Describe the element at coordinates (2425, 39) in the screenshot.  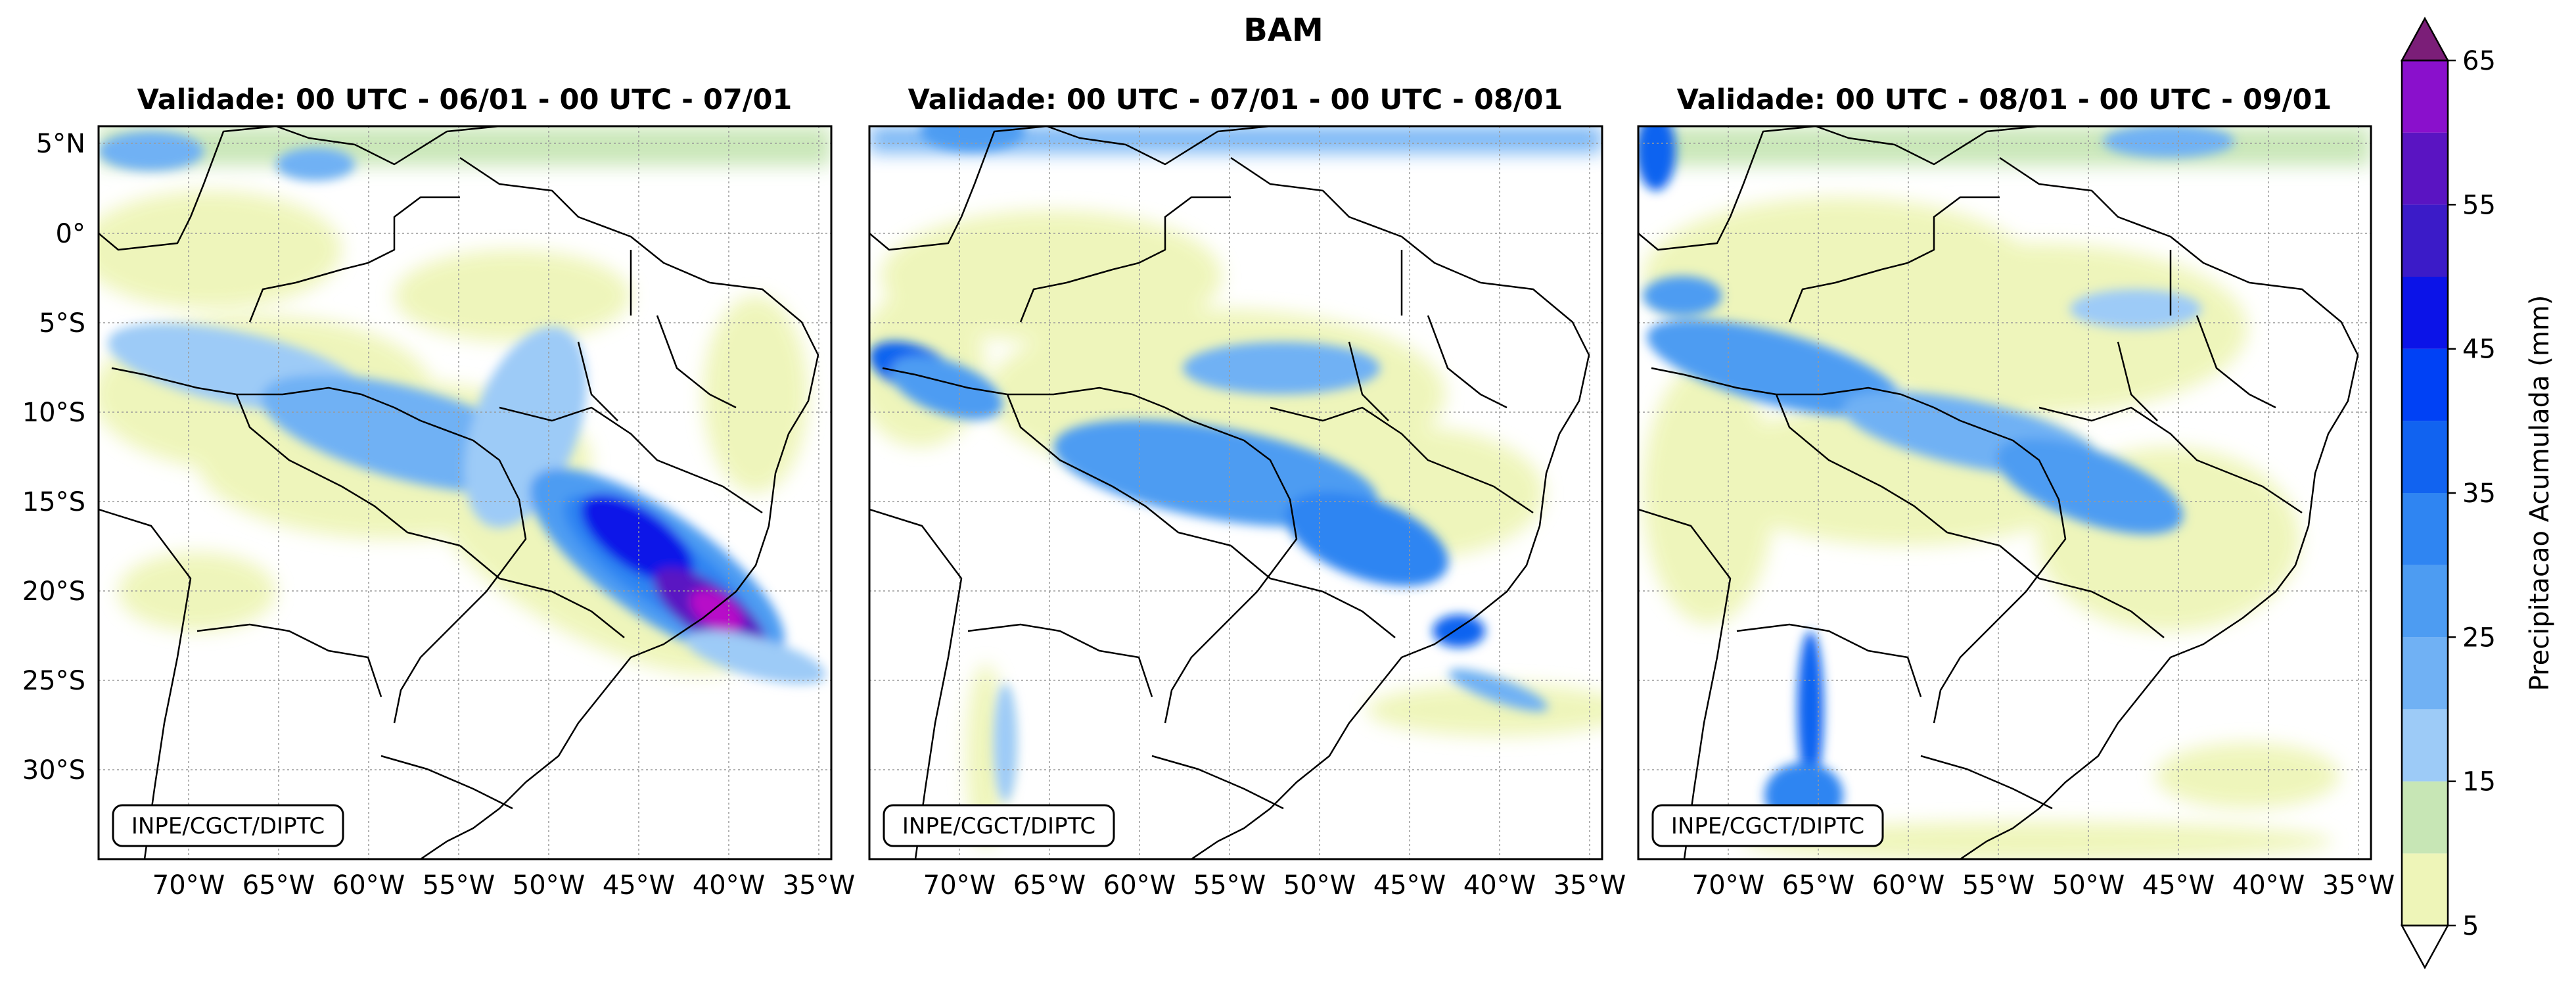
I see `colorbar-extend-triangle-top` at that location.